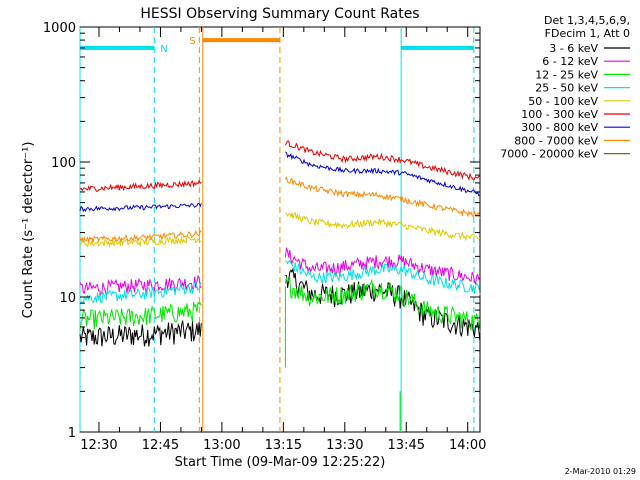  Describe the element at coordinates (563, 101) in the screenshot. I see `legend-label: 50 - 100 keV` at that location.